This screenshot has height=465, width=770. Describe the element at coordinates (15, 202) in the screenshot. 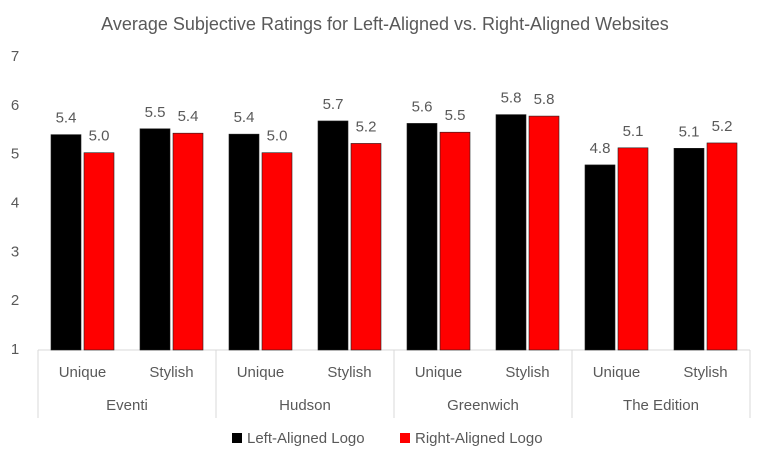

I see `y-tick-label: 4` at that location.